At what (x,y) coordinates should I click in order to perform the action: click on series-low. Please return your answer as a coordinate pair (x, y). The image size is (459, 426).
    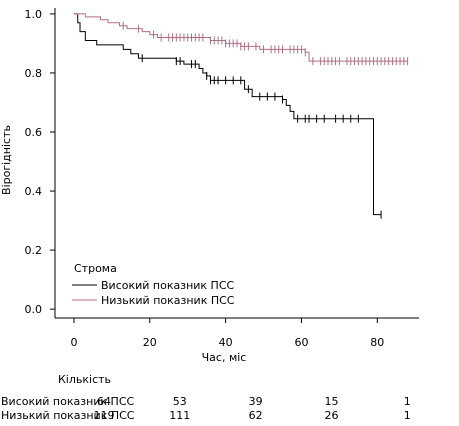
    Looking at the image, I should click on (241, 39).